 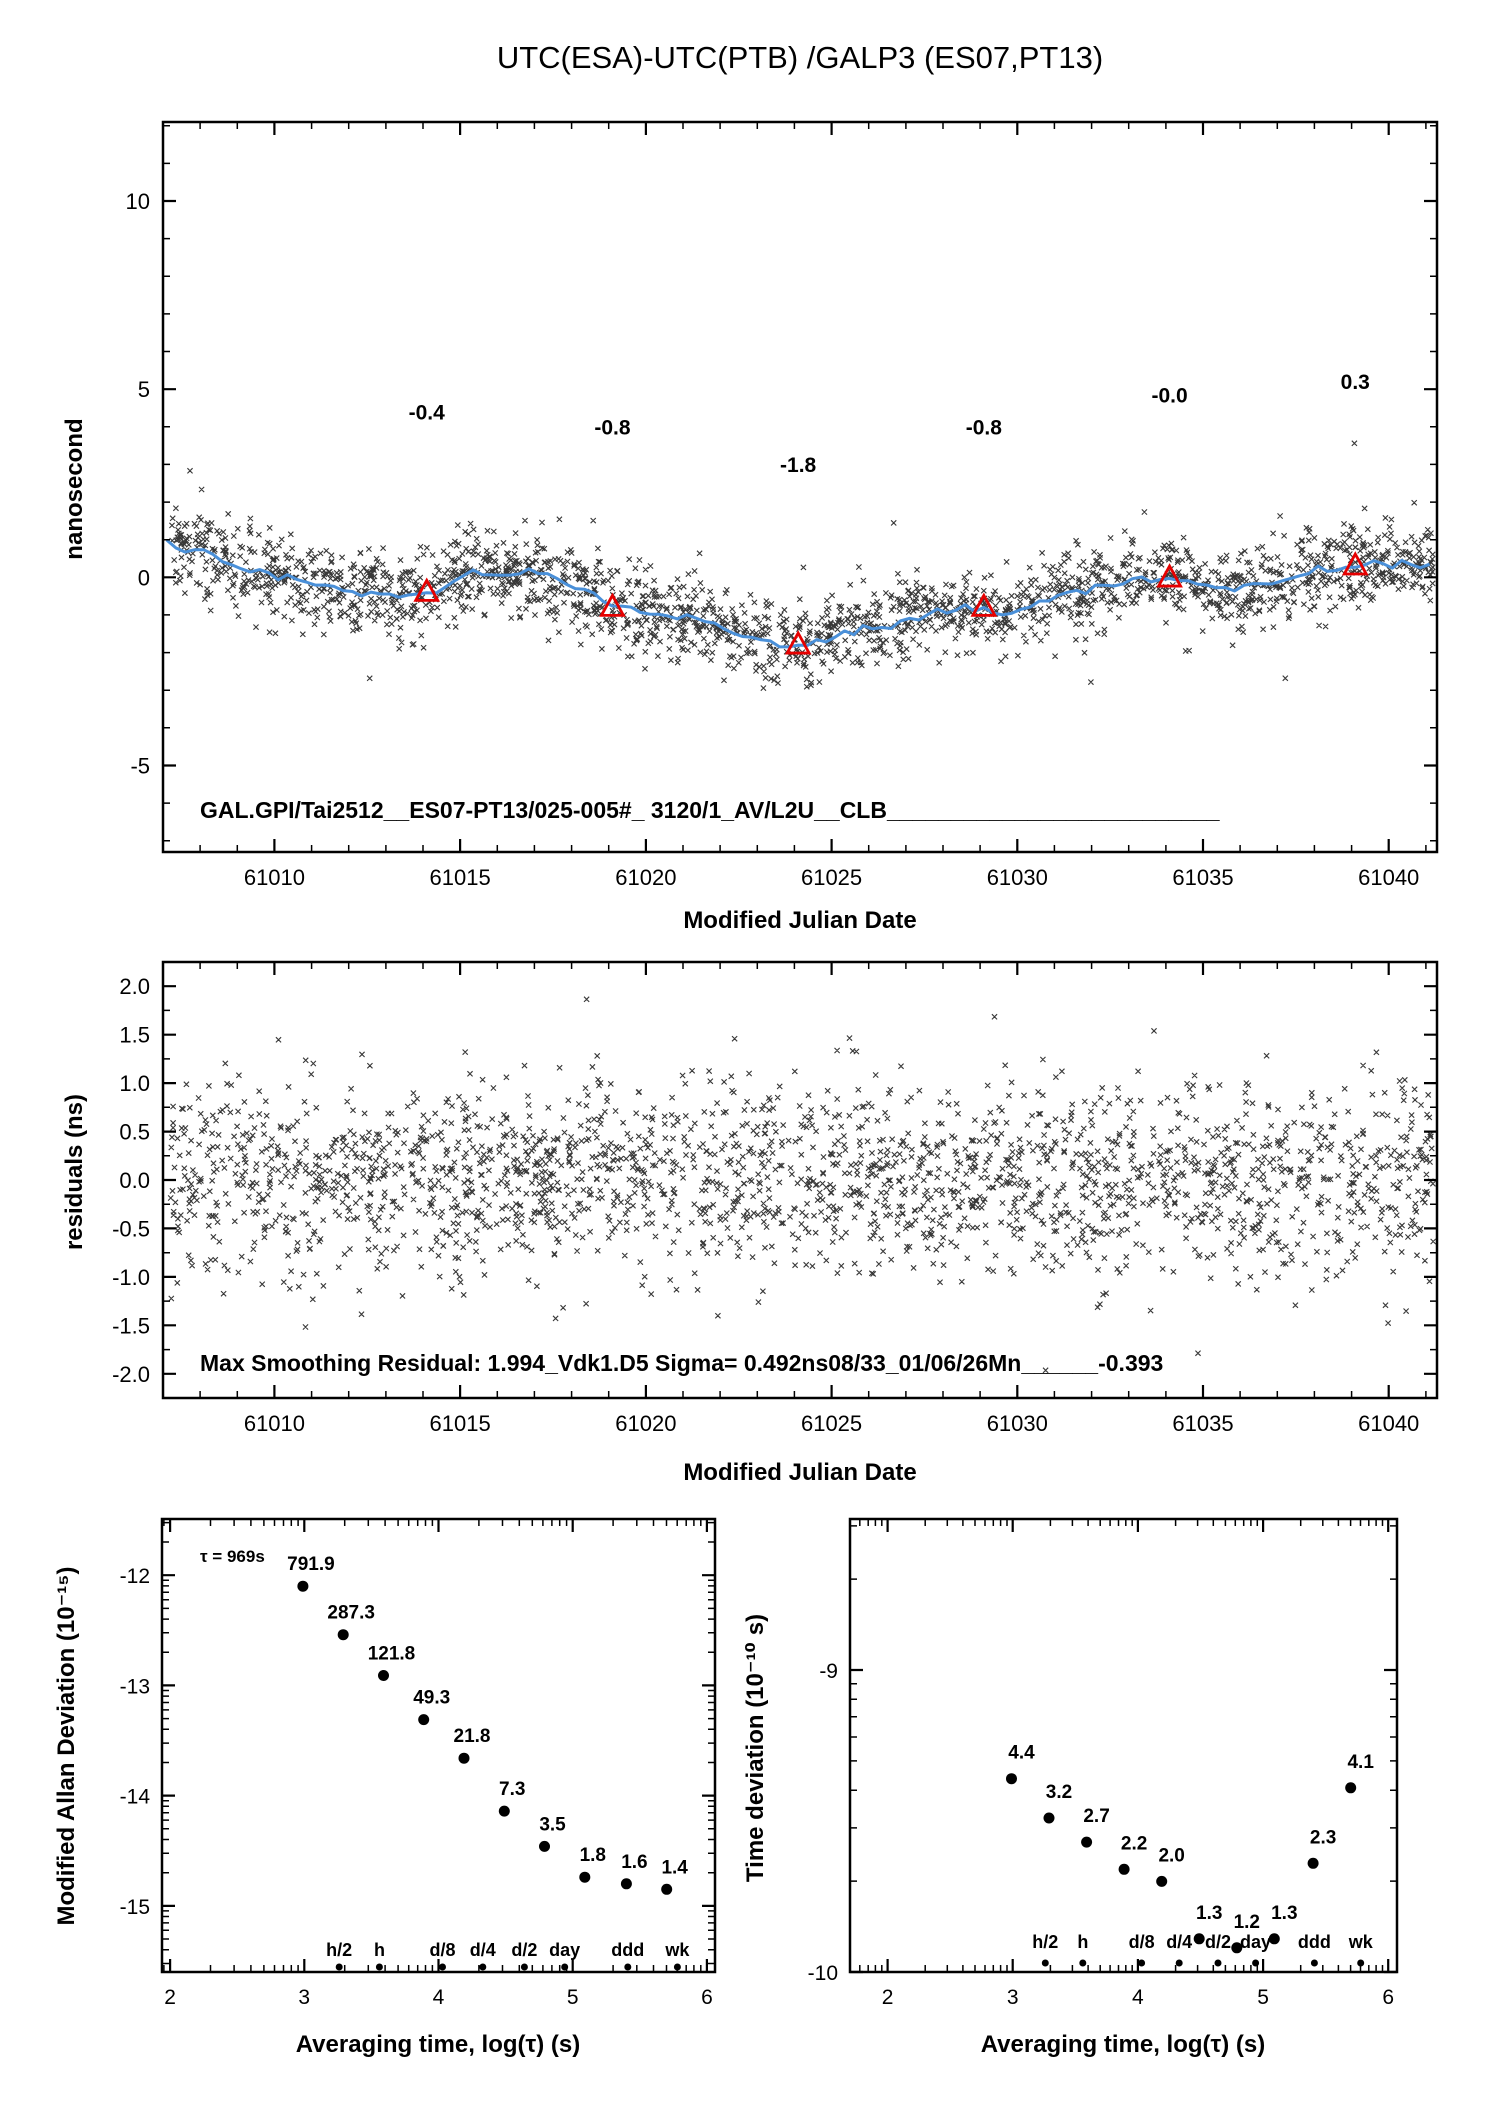 I want to click on y-tick-label: 0, so click(x=144, y=577).